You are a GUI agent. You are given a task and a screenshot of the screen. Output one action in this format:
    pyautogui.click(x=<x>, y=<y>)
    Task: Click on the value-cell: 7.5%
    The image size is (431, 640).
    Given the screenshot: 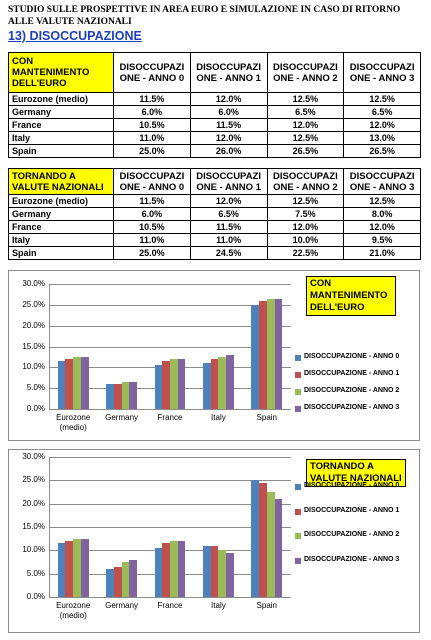 What is the action you would take?
    pyautogui.click(x=305, y=214)
    